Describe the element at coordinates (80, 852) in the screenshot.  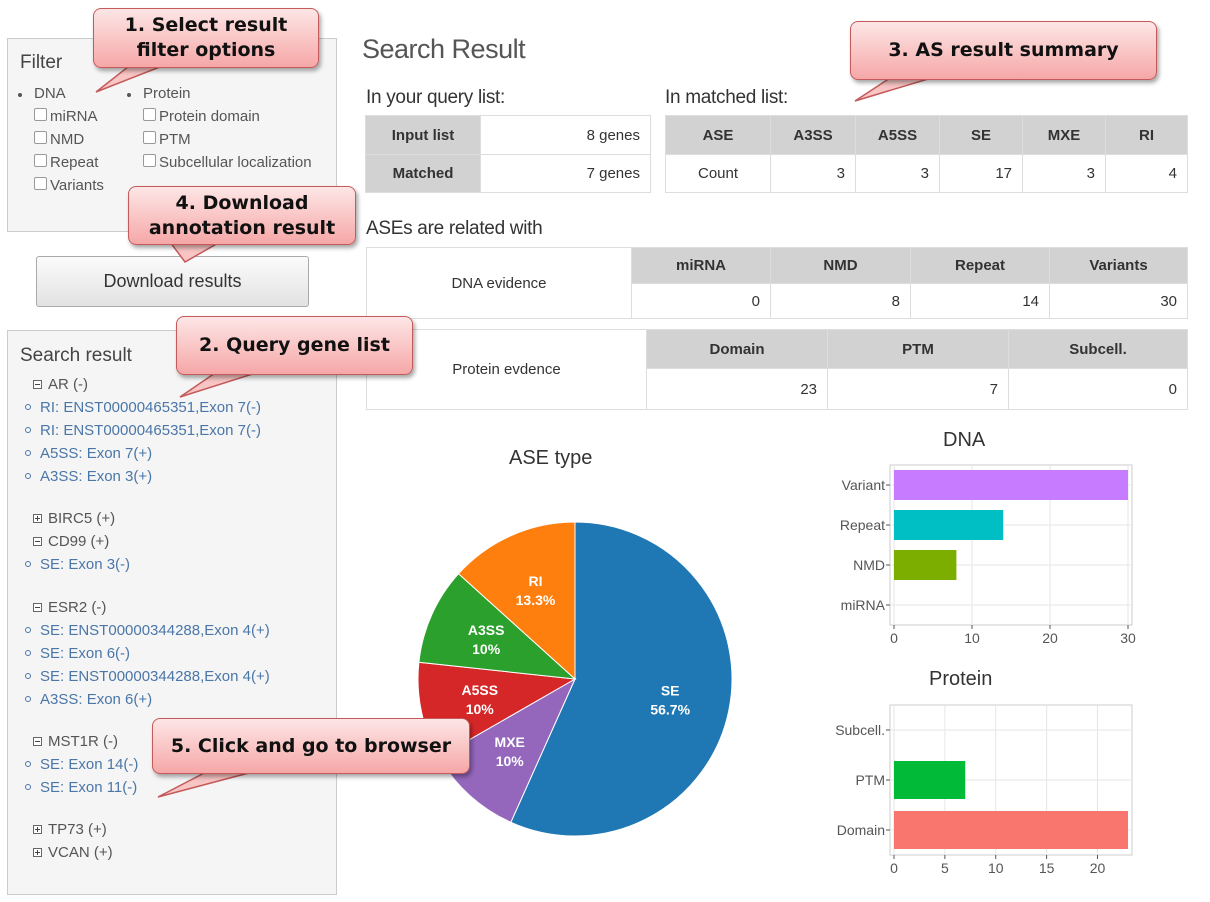
I see `gene-label: VCAN (+)` at that location.